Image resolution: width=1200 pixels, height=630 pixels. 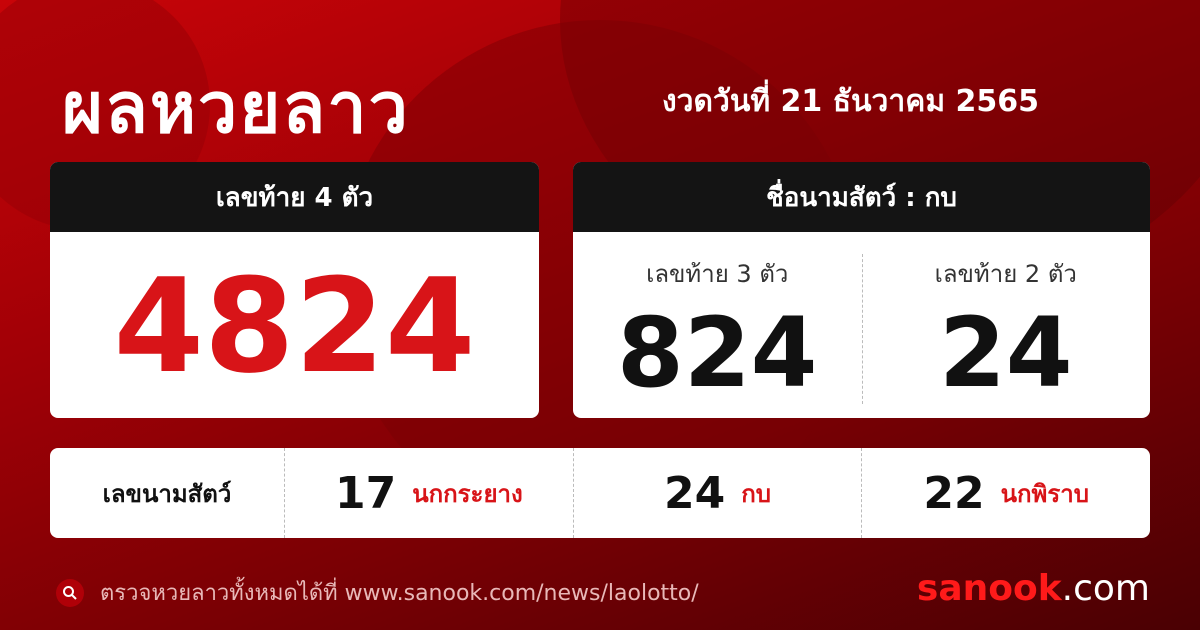 I want to click on animal-item: 24 กบ, so click(x=717, y=493).